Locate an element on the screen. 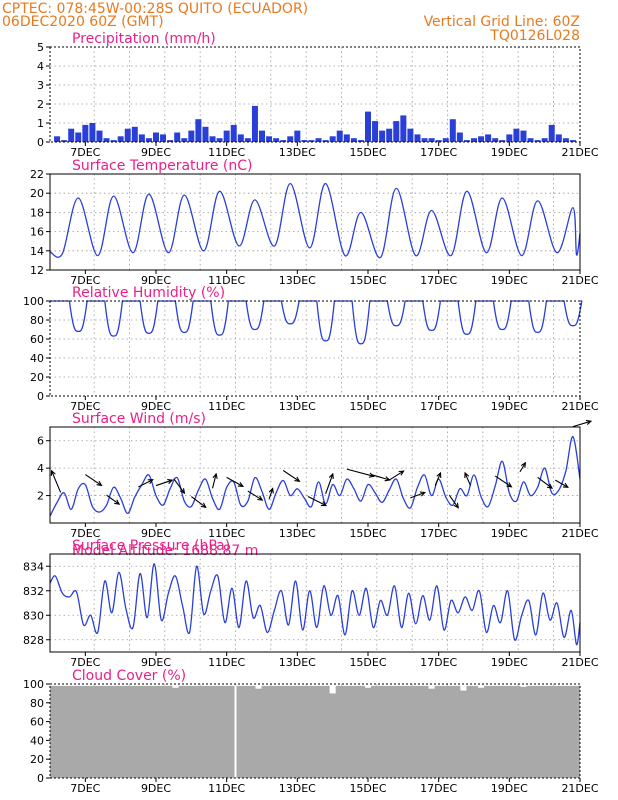  panel-humidity-frame is located at coordinates (315, 348).